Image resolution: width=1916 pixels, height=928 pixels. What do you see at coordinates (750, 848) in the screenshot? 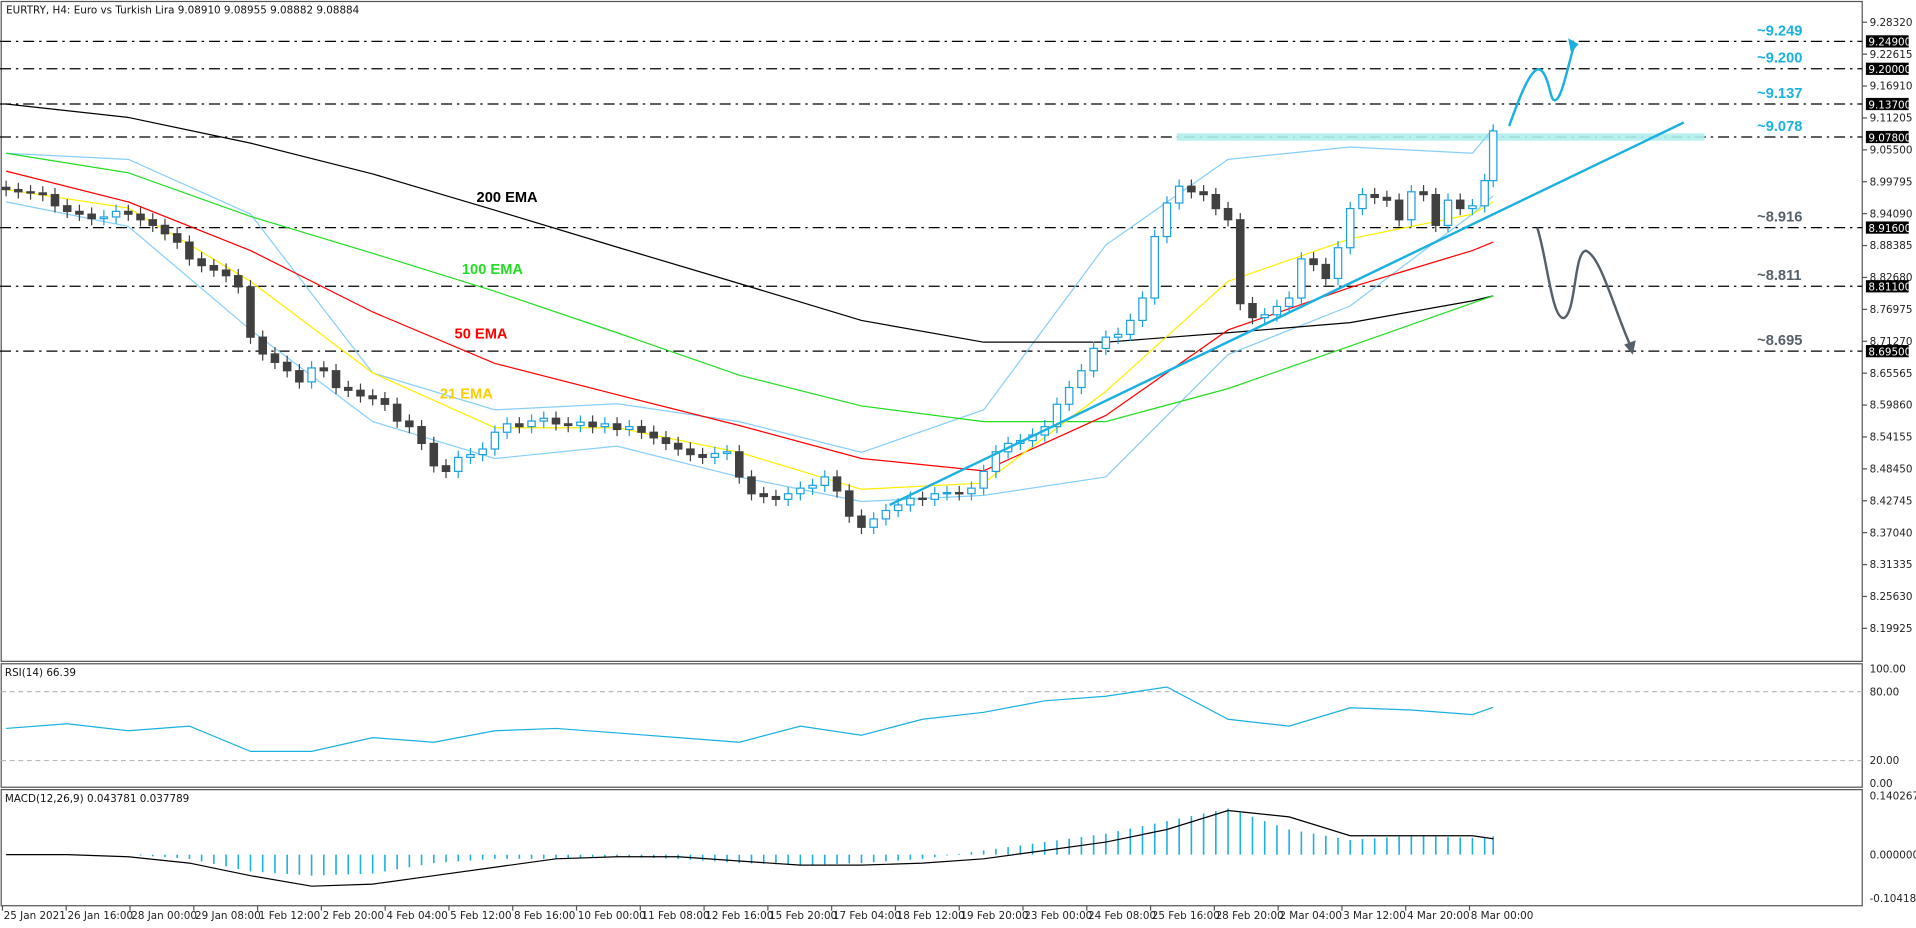
I see `macd-signal-line` at bounding box center [750, 848].